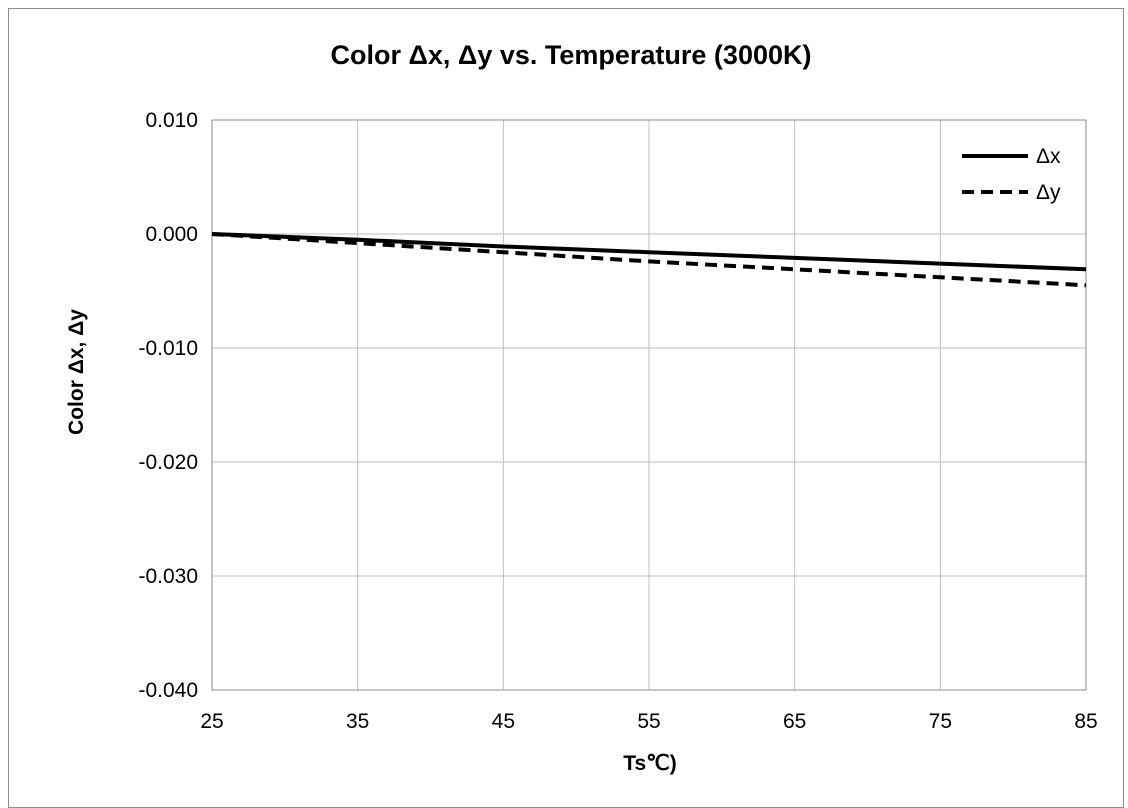 The height and width of the screenshot is (808, 1128). Describe the element at coordinates (76, 372) in the screenshot. I see `y-axis-label: Color Δx, Δy` at that location.